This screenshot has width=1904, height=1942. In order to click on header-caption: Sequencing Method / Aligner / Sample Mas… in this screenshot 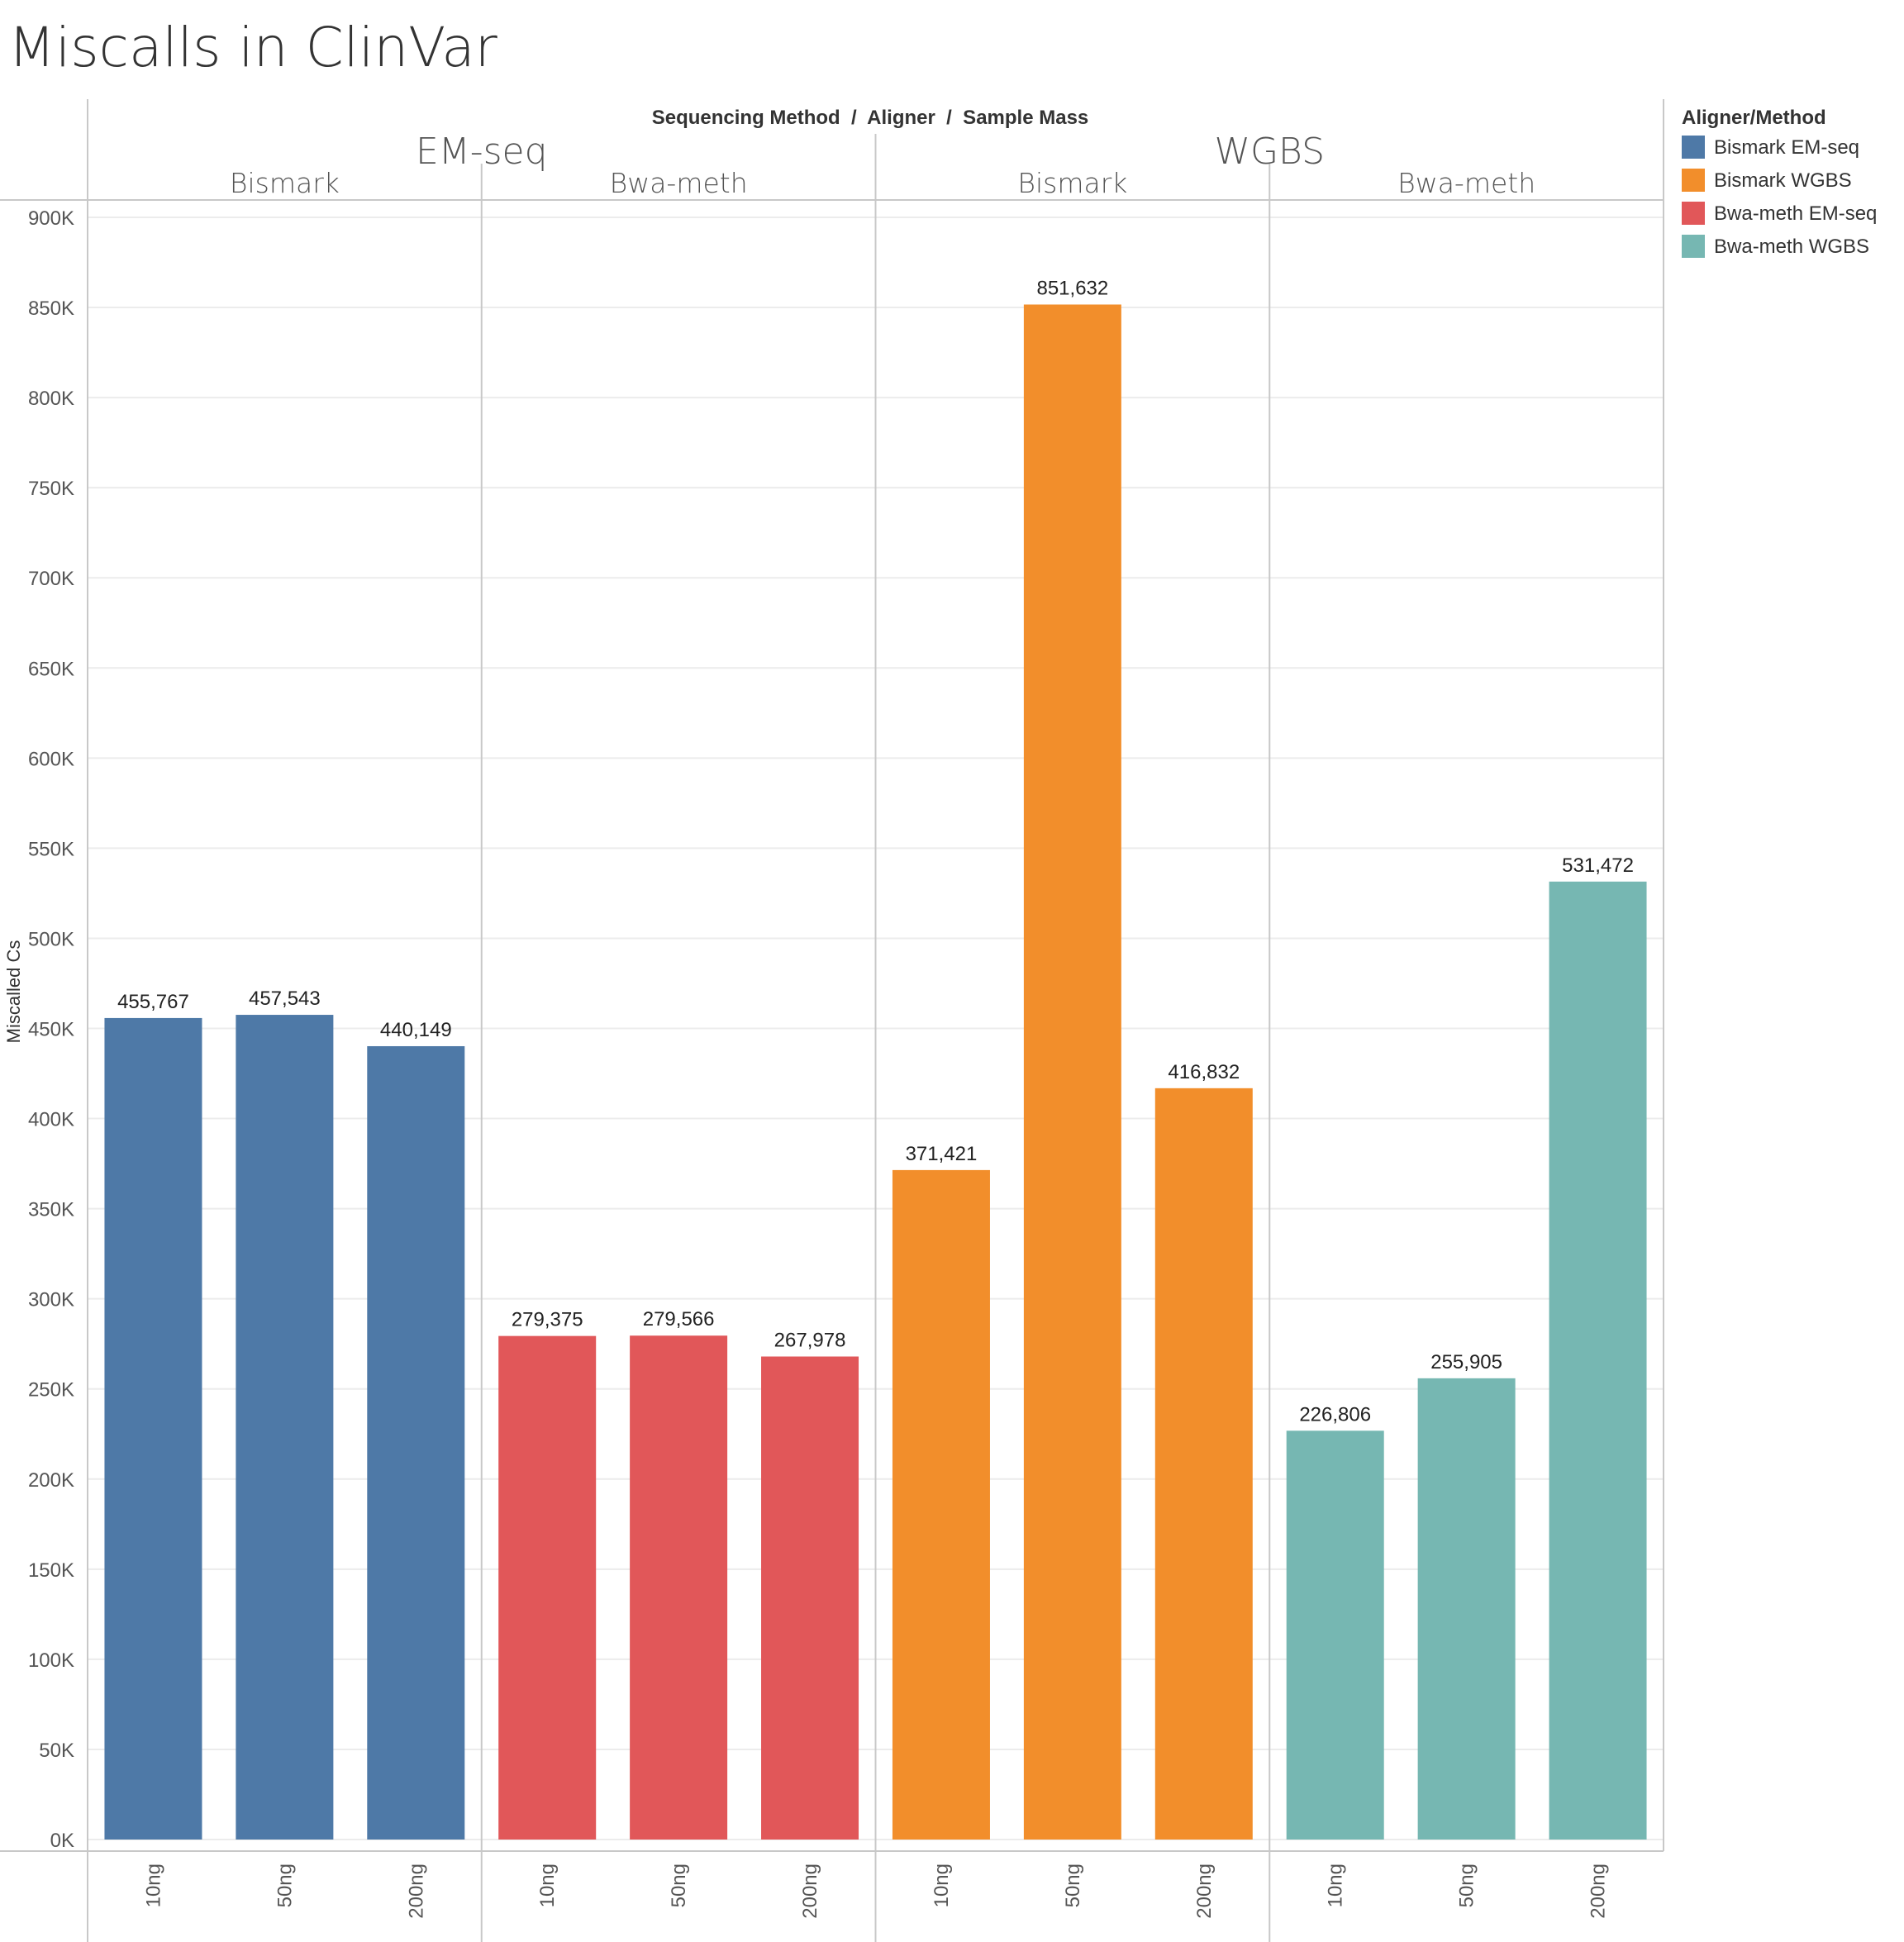, I will do `click(870, 118)`.